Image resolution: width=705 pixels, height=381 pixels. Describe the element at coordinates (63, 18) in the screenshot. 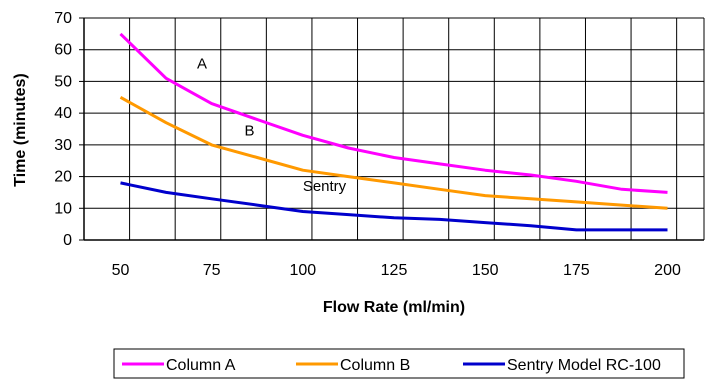

I see `y-tick-label: 70` at that location.